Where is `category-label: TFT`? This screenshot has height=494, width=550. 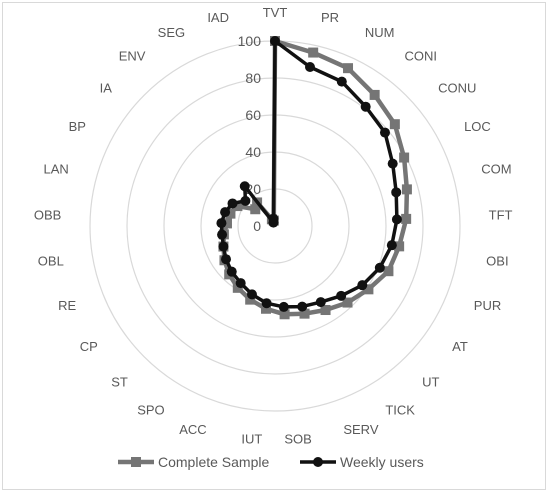
category-label: TFT is located at coordinates (501, 214).